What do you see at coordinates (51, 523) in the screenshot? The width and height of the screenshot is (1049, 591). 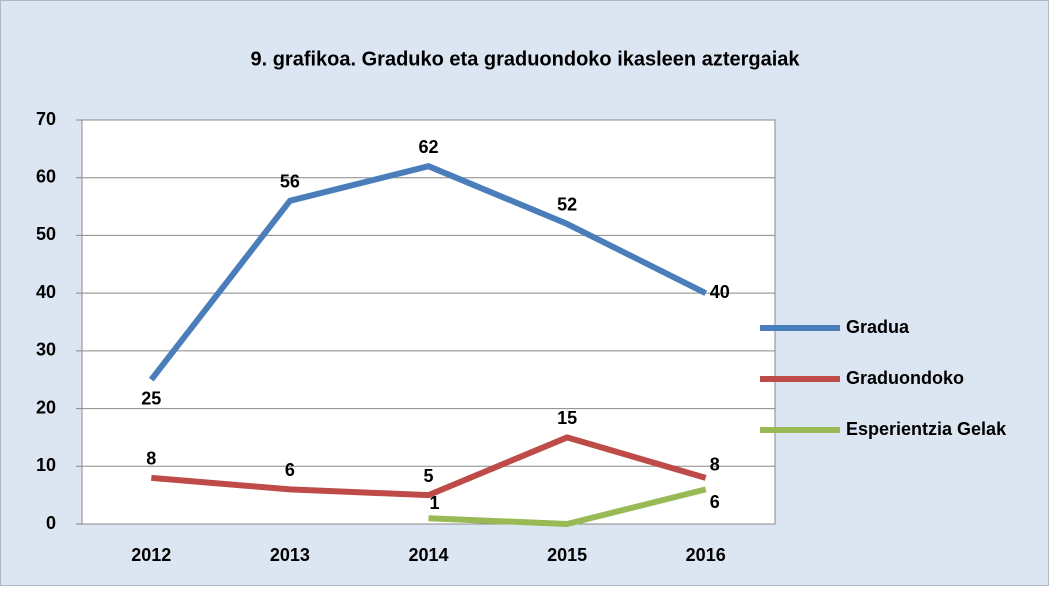 I see `y-tick-label: 0` at bounding box center [51, 523].